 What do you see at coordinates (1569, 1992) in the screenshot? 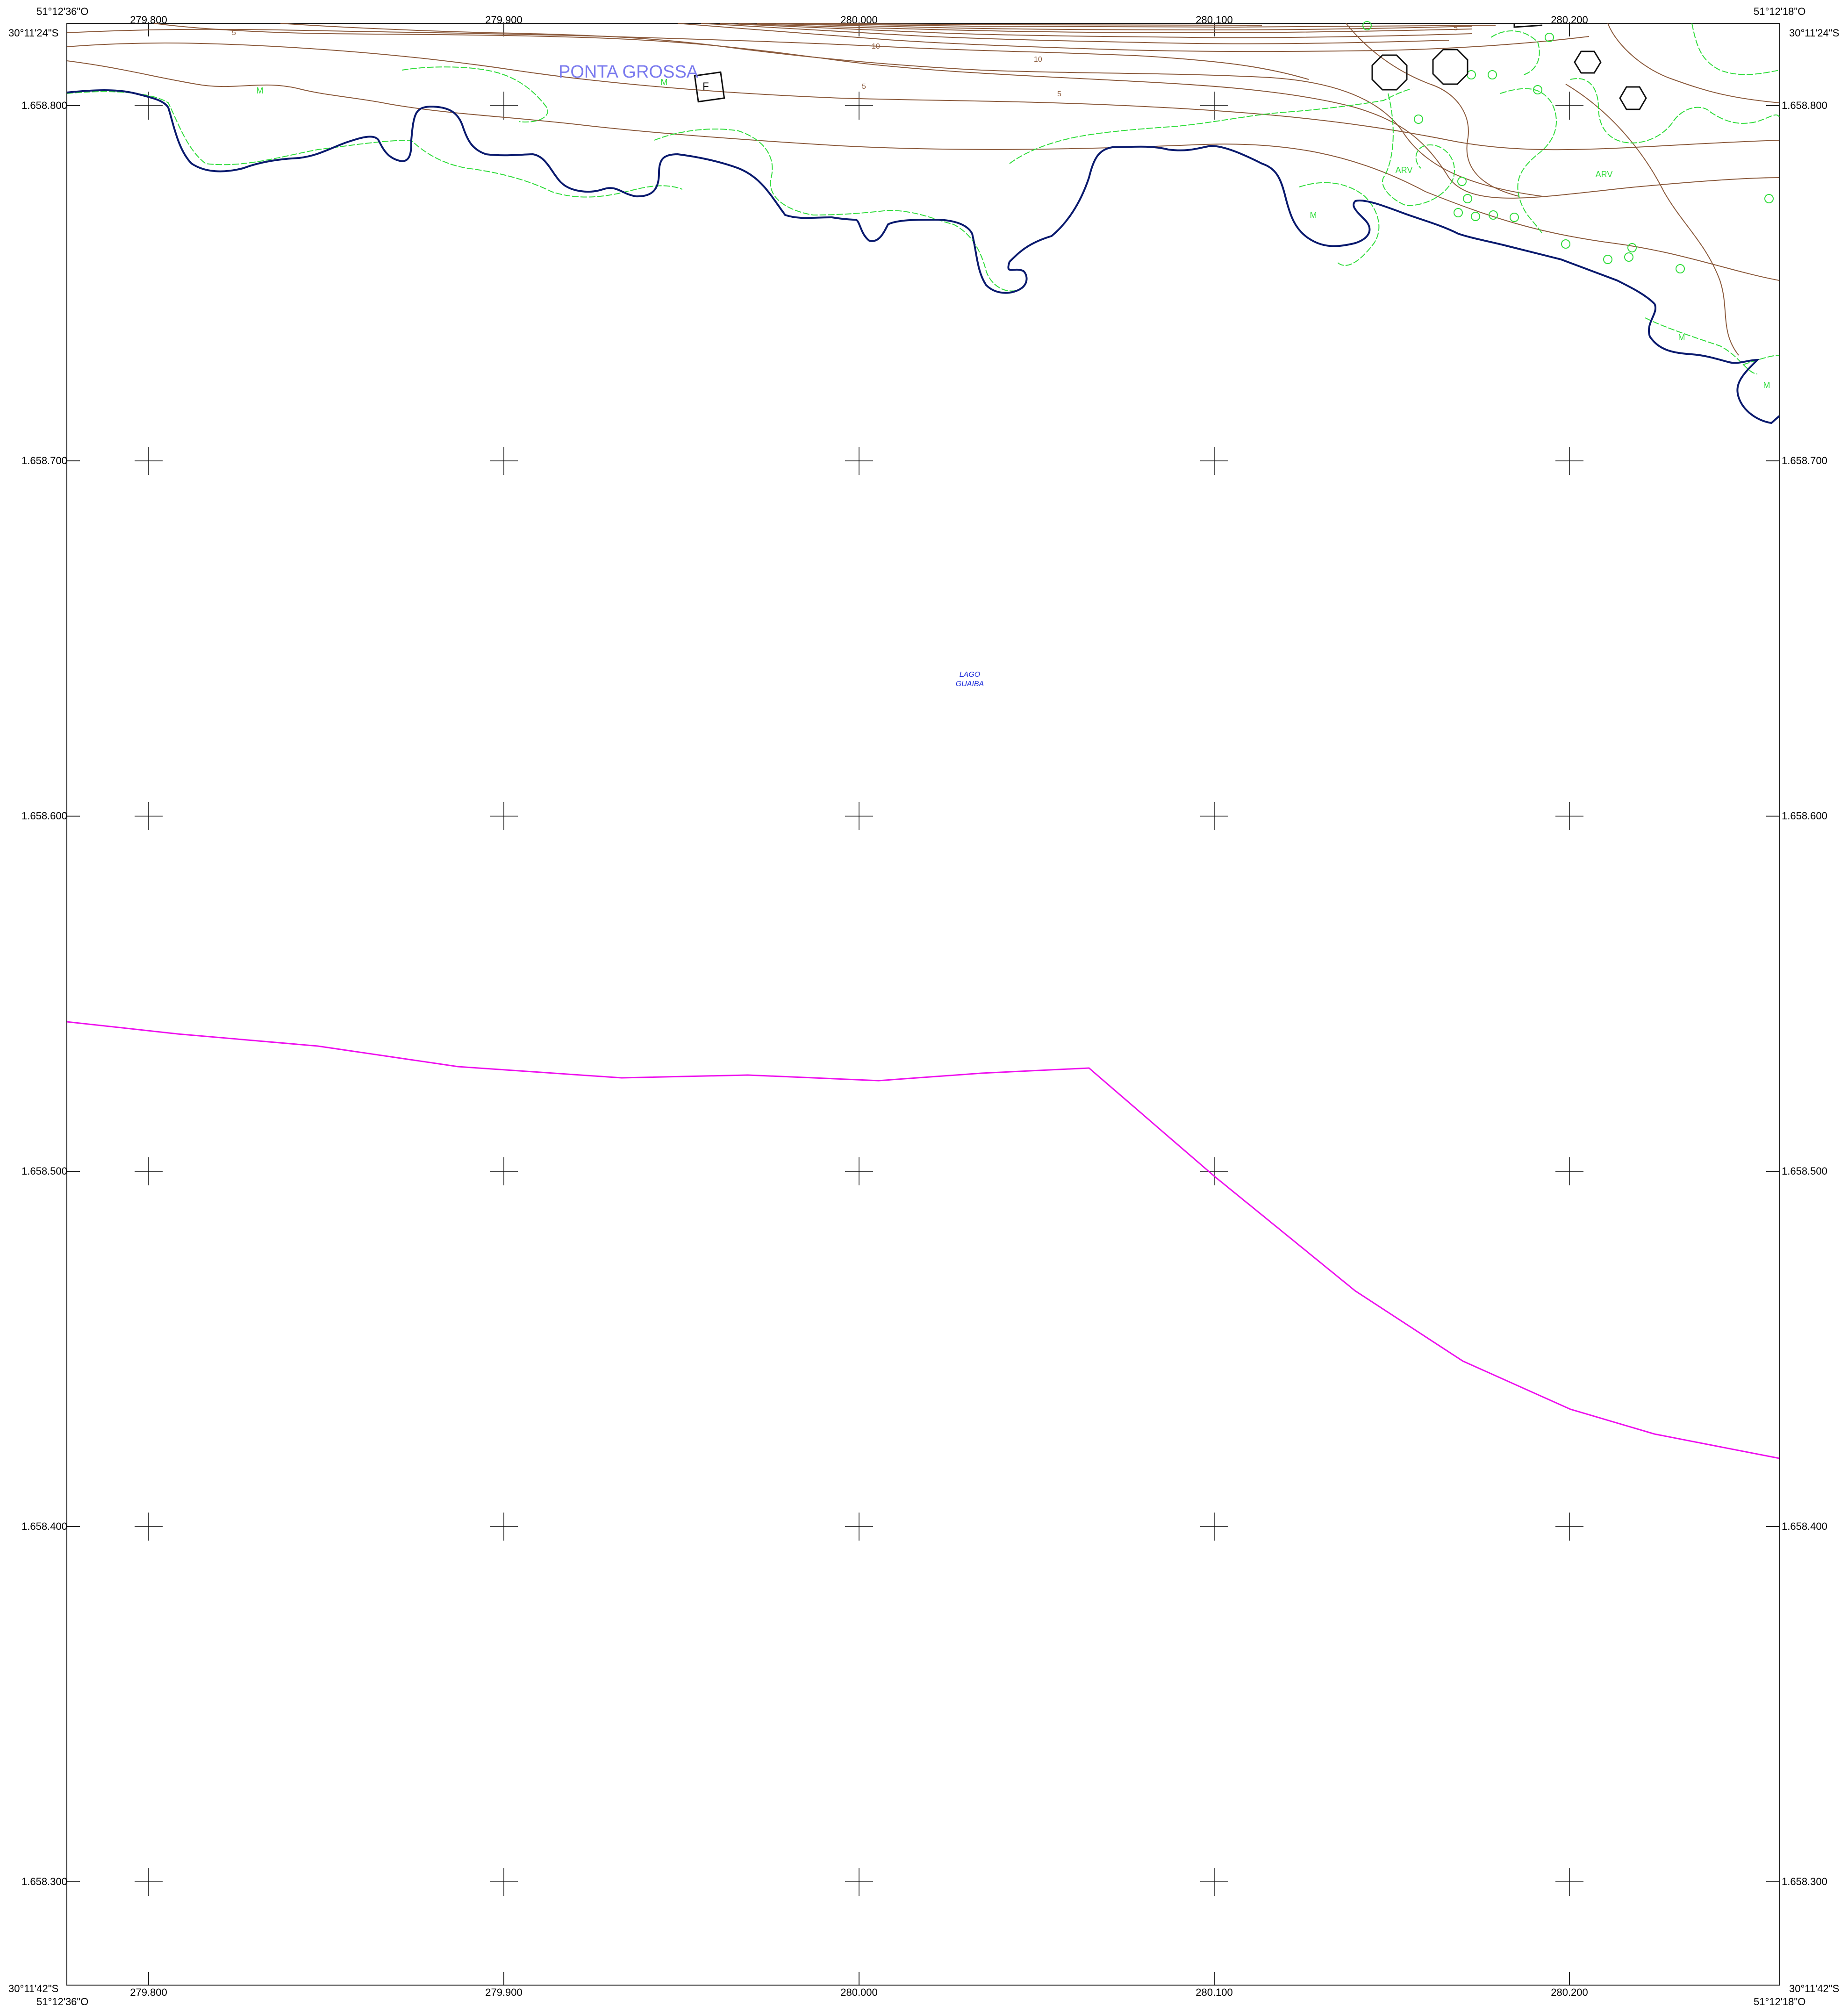
I see `easting-label: 280.200` at bounding box center [1569, 1992].